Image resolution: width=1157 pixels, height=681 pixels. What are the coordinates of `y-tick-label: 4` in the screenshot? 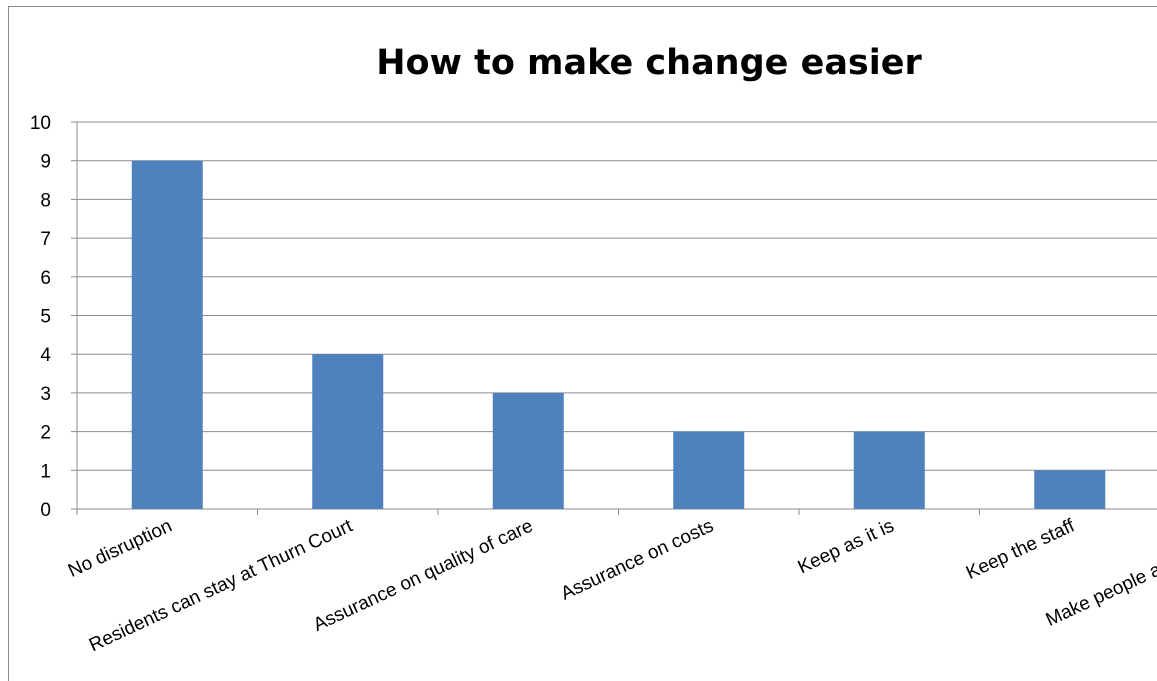 It's located at (45, 355).